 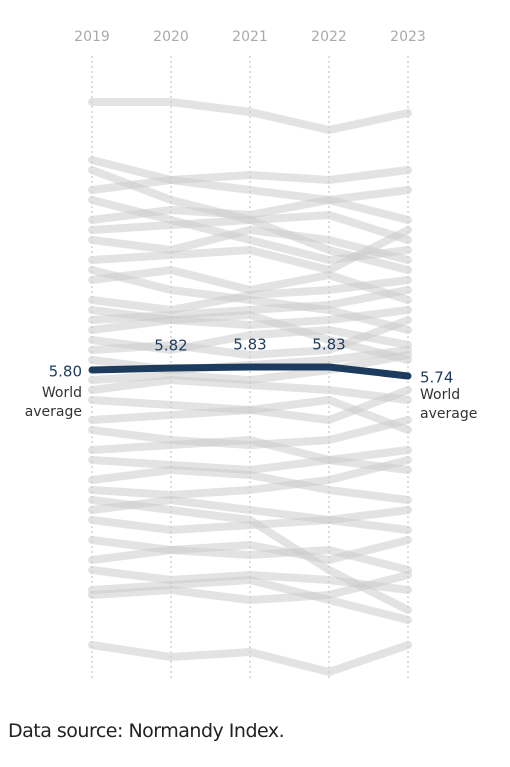 What do you see at coordinates (250, 37) in the screenshot?
I see `x-tick-label: 2021` at bounding box center [250, 37].